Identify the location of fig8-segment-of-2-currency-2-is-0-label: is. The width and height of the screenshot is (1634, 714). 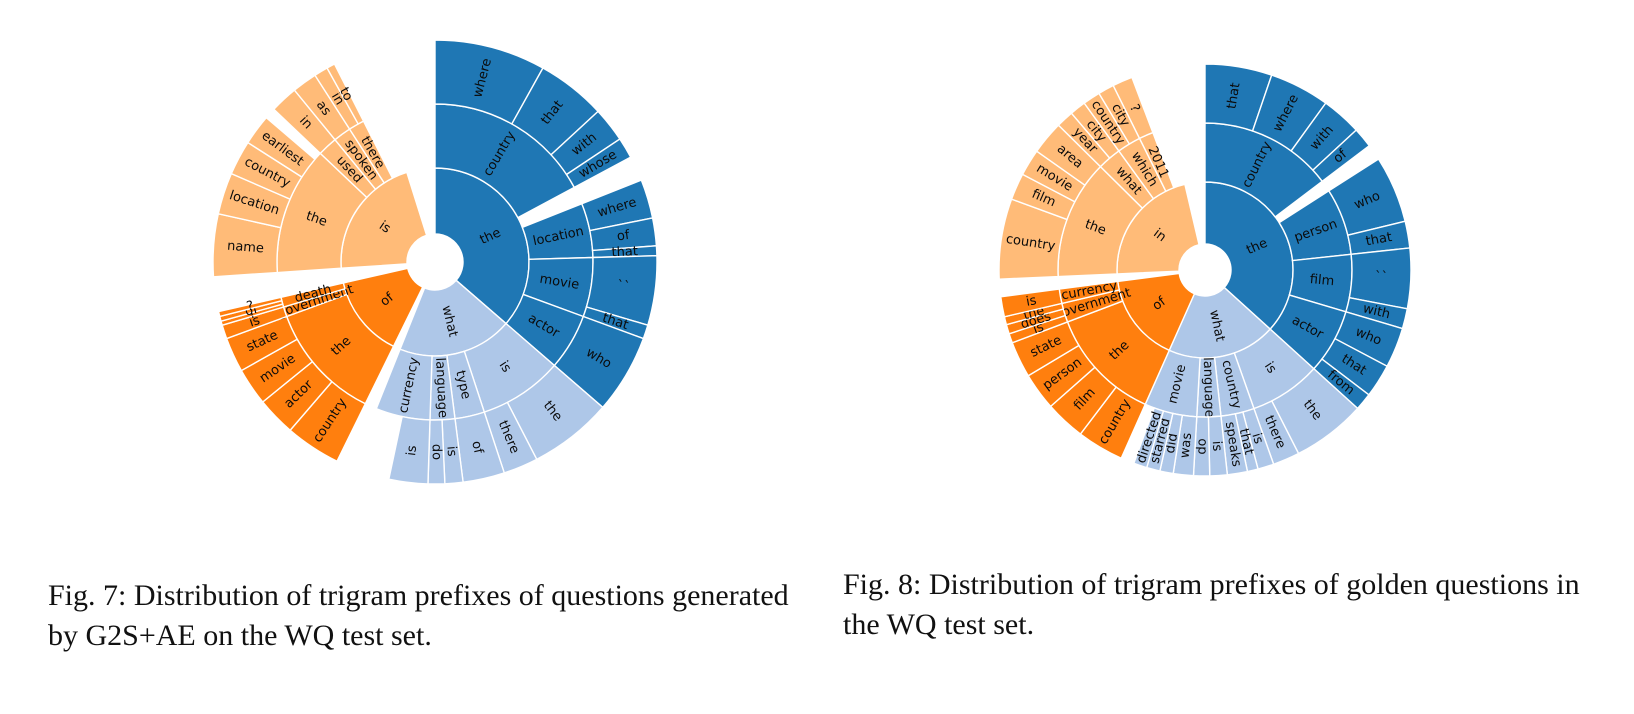
(1031, 301).